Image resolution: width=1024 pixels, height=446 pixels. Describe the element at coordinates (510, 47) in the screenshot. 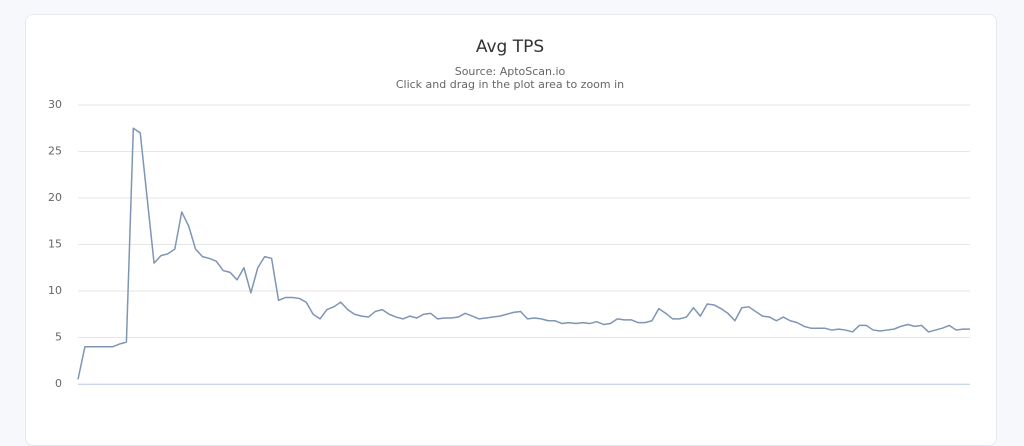

I see `chart-title: Avg TPS` at that location.